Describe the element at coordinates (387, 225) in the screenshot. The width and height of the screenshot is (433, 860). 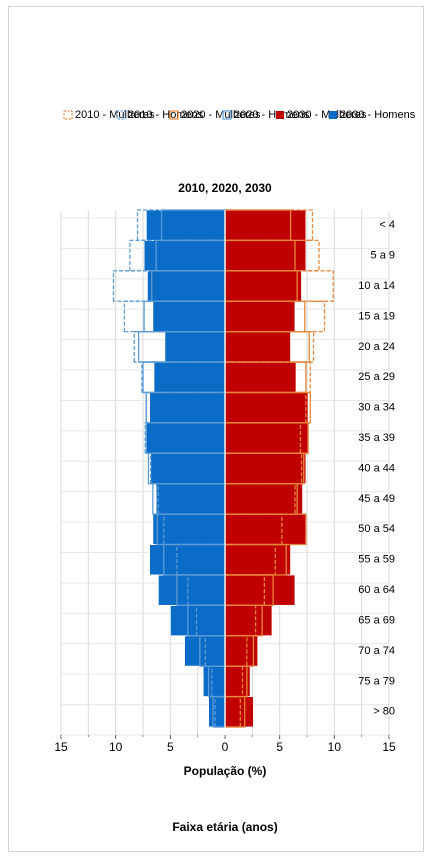
I see `category-tick-label: < 4` at that location.